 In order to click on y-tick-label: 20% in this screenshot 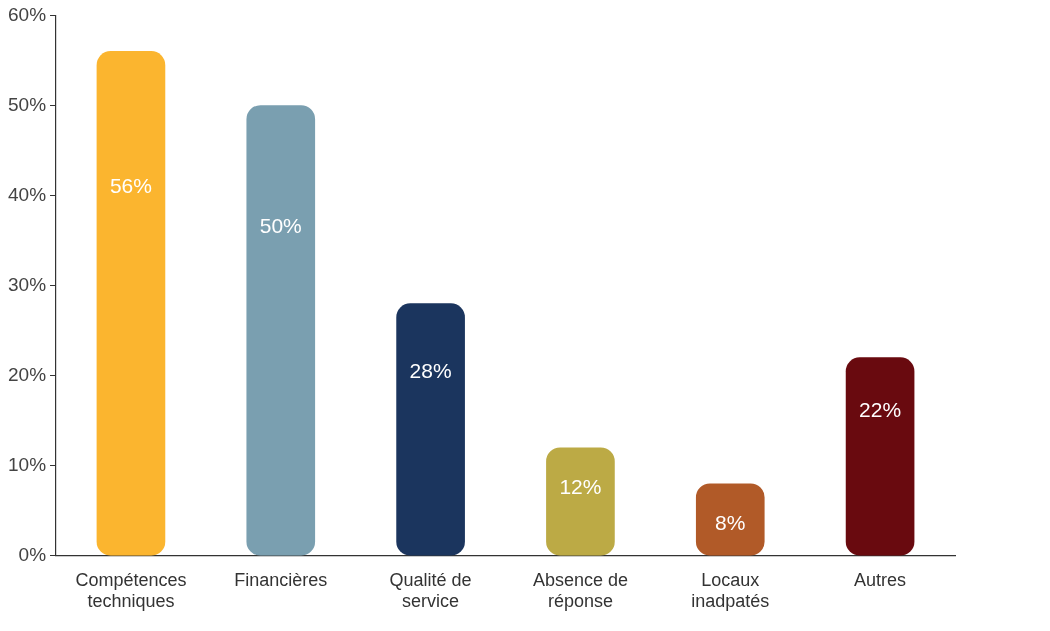, I will do `click(27, 374)`.